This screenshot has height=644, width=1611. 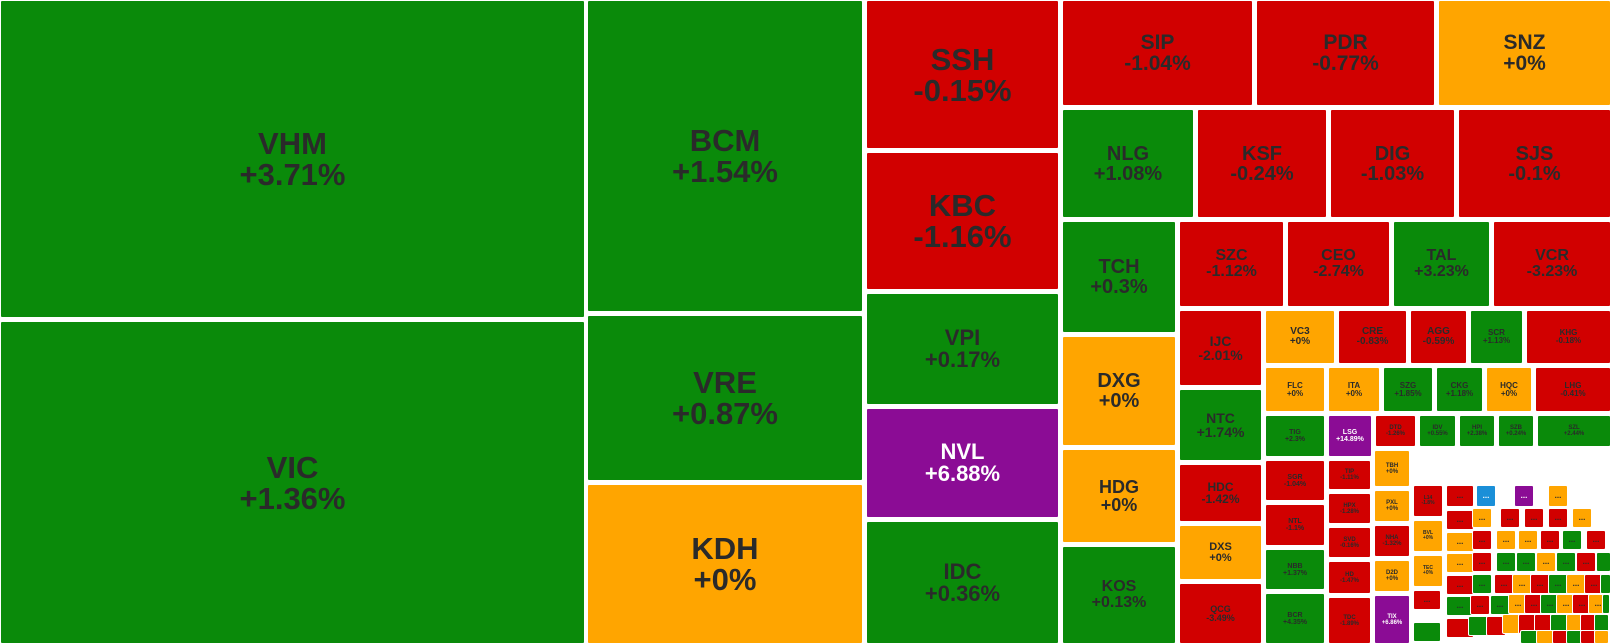 What do you see at coordinates (1509, 389) in the screenshot?
I see `tile-hqc: HQC +0%` at bounding box center [1509, 389].